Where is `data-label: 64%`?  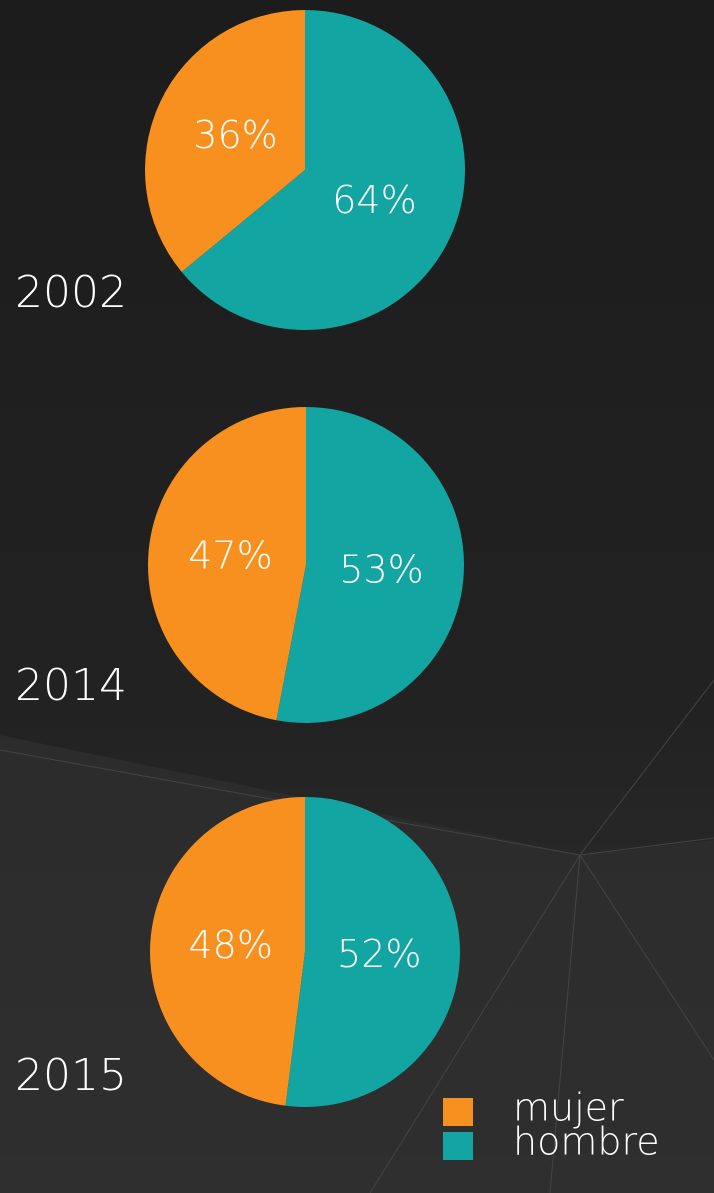
data-label: 64% is located at coordinates (374, 200).